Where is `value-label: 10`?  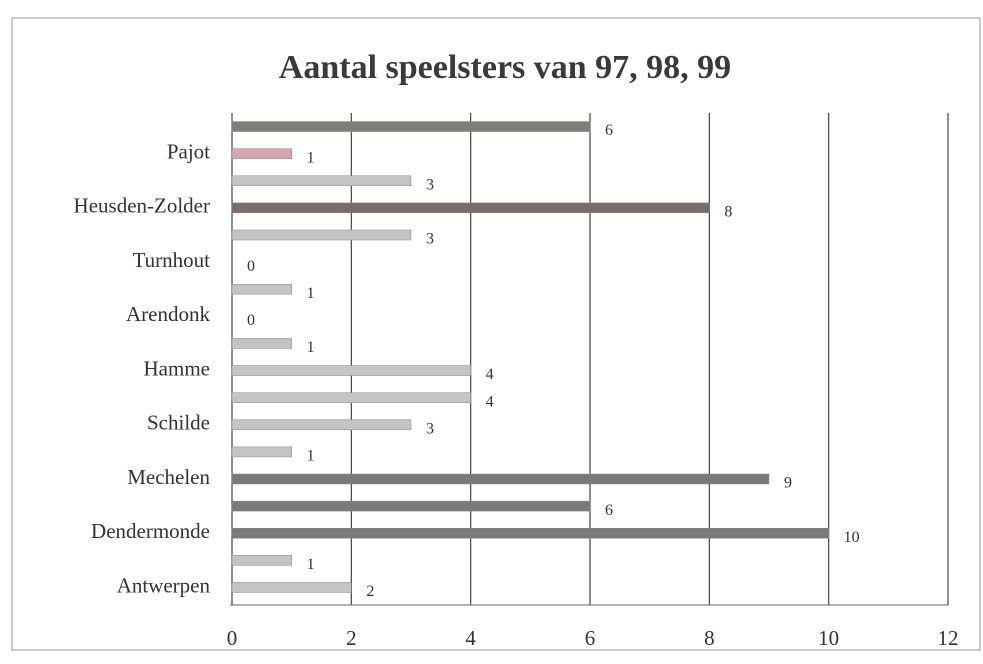 value-label: 10 is located at coordinates (852, 537).